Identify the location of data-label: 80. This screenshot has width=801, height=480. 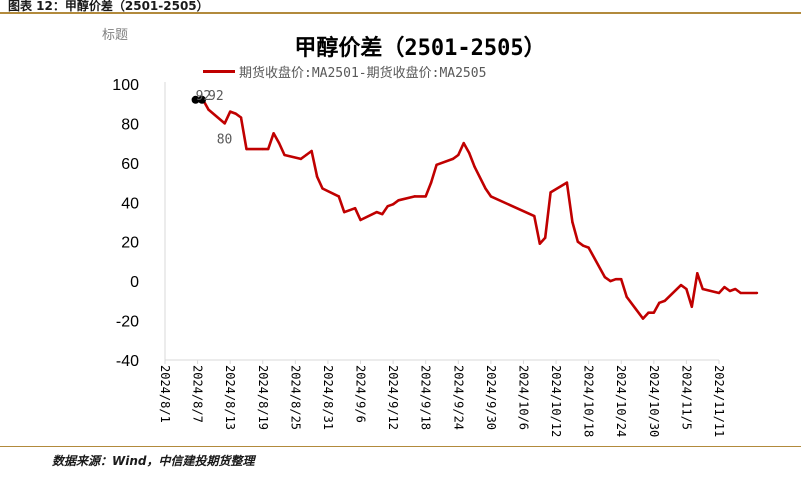
(225, 139).